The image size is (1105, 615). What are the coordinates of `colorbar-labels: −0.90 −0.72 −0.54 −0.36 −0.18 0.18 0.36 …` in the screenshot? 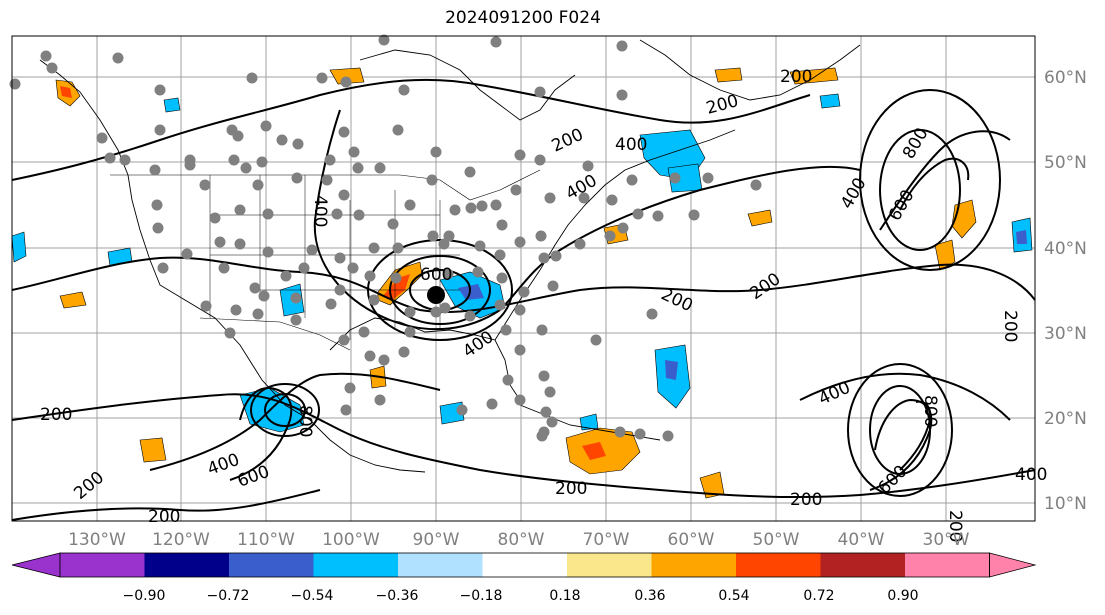 It's located at (521, 596).